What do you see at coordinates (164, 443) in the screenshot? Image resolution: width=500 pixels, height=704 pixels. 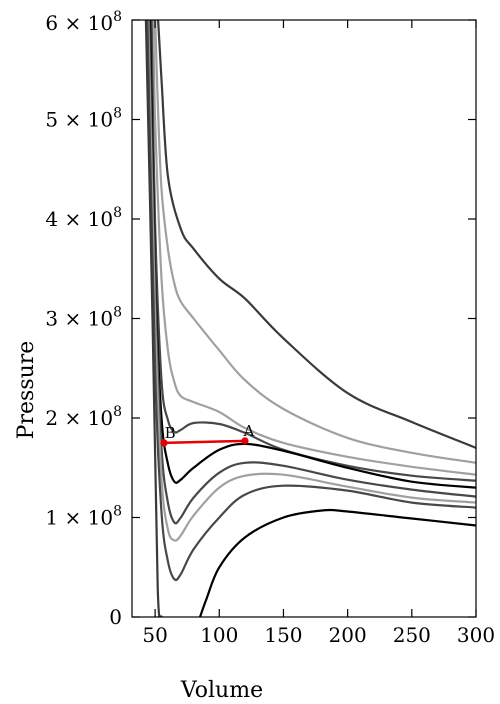 I see `point-b-marker` at bounding box center [164, 443].